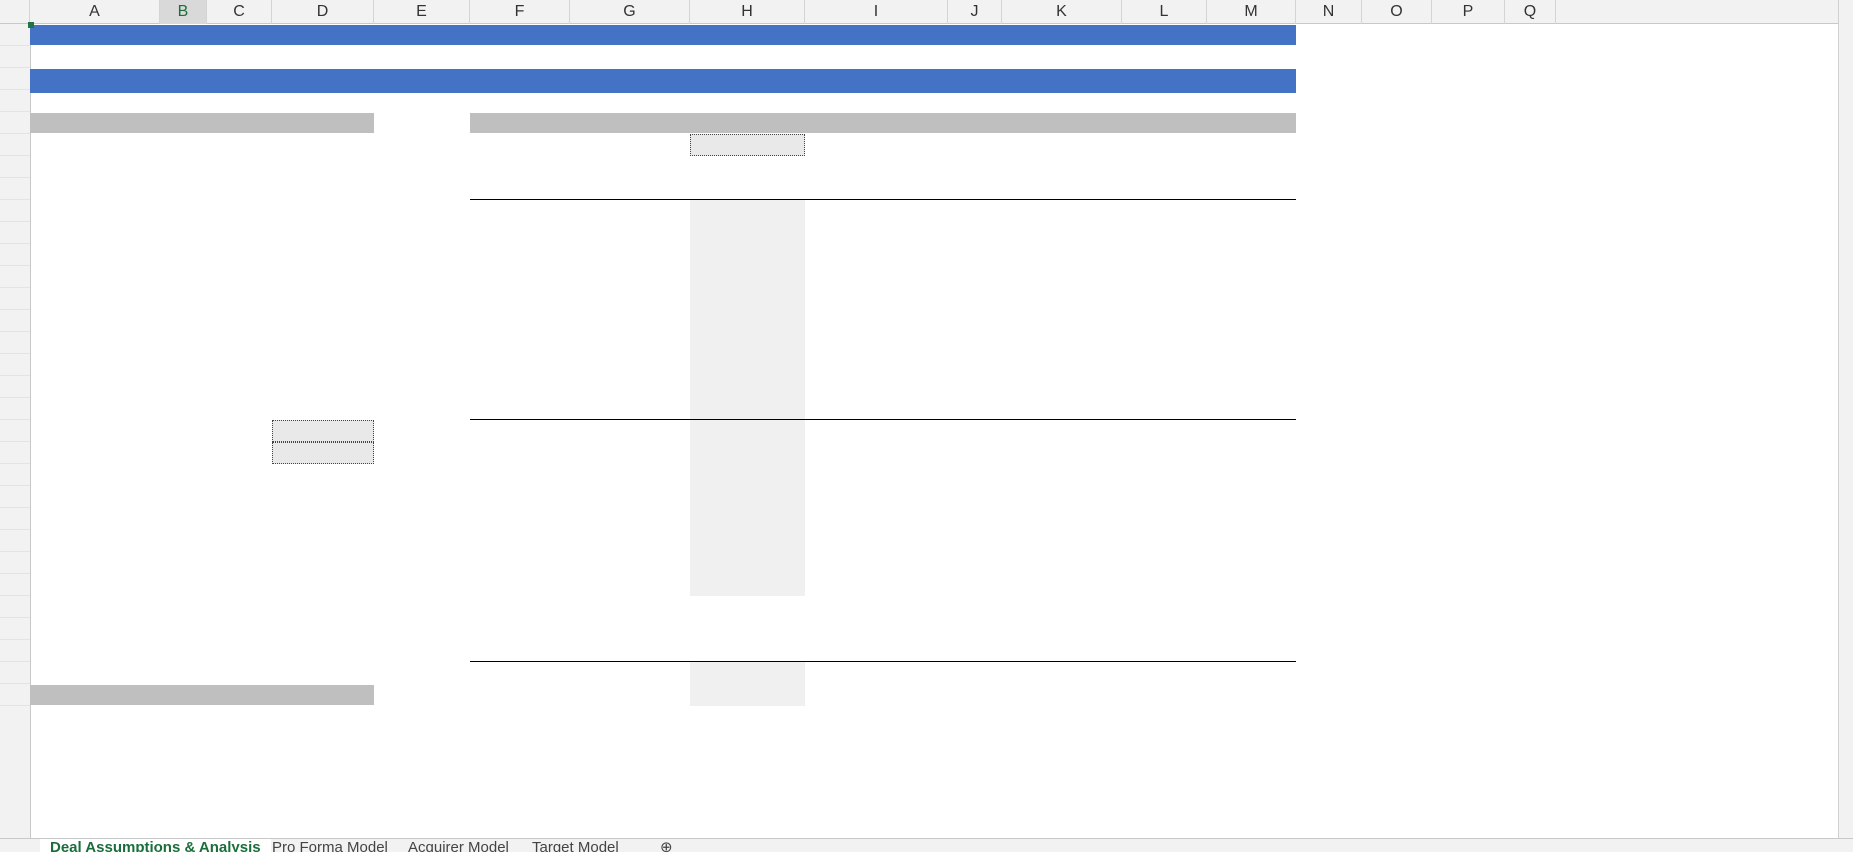  I want to click on column-header-c: C, so click(239, 12).